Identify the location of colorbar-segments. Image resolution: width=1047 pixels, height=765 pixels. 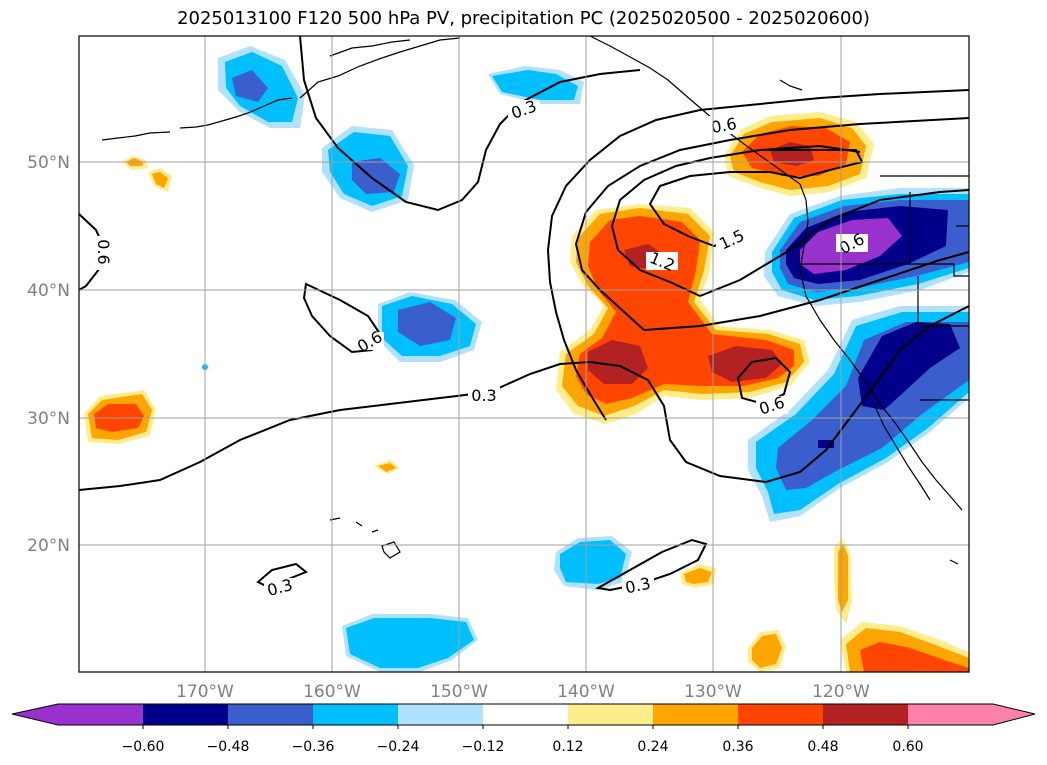
(523, 714).